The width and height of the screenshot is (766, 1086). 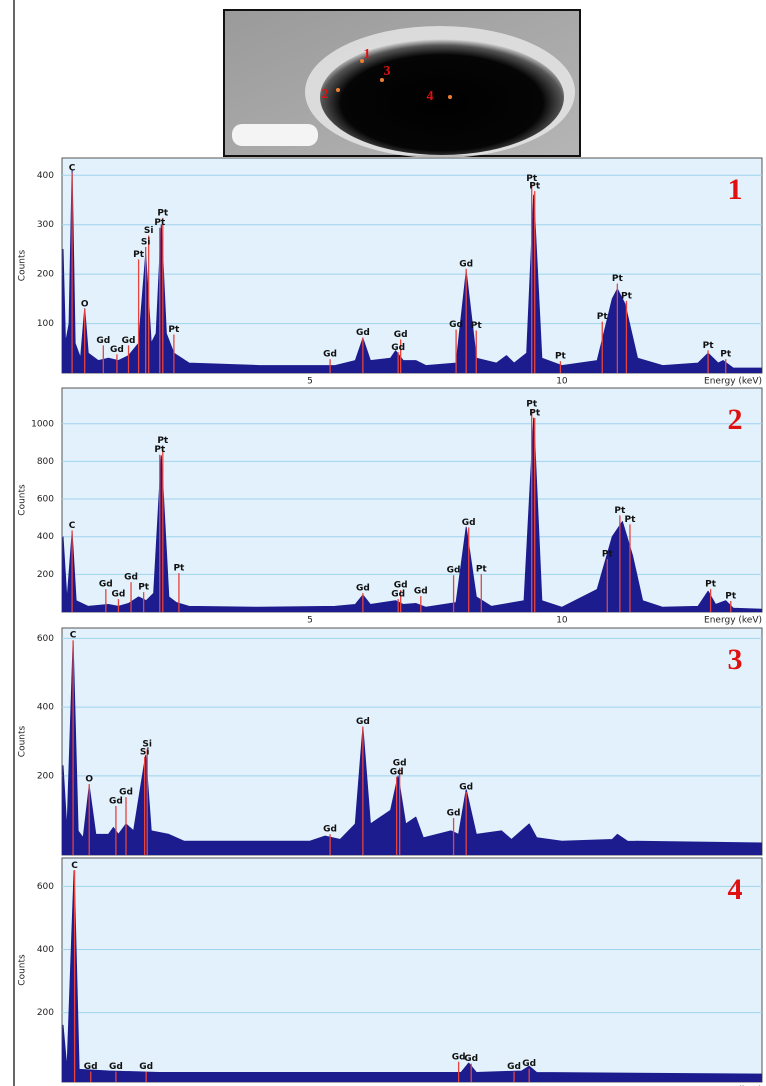 I want to click on panel-number: 1, so click(x=735, y=189).